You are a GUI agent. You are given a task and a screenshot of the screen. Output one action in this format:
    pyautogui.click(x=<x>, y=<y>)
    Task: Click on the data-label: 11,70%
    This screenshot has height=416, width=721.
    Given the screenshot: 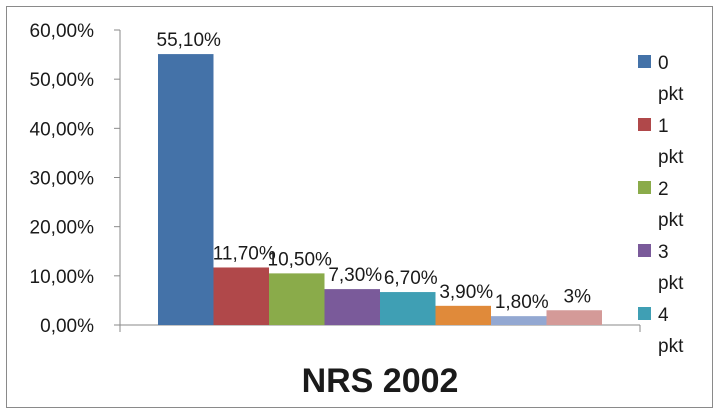 What is the action you would take?
    pyautogui.click(x=244, y=253)
    